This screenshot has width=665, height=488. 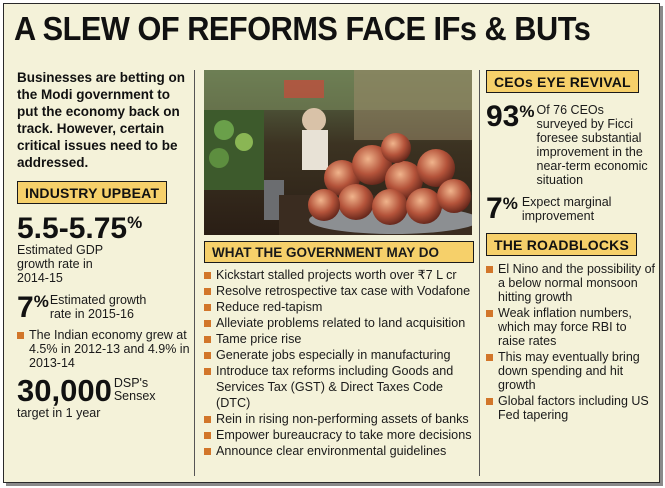 I want to click on list-item: Reduce red-tapism, so click(x=339, y=307).